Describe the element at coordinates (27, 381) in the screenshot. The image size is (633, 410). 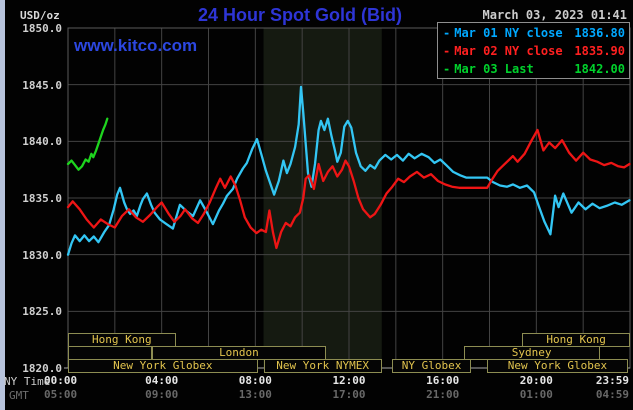
I see `ny-time-row-label: NY Time` at that location.